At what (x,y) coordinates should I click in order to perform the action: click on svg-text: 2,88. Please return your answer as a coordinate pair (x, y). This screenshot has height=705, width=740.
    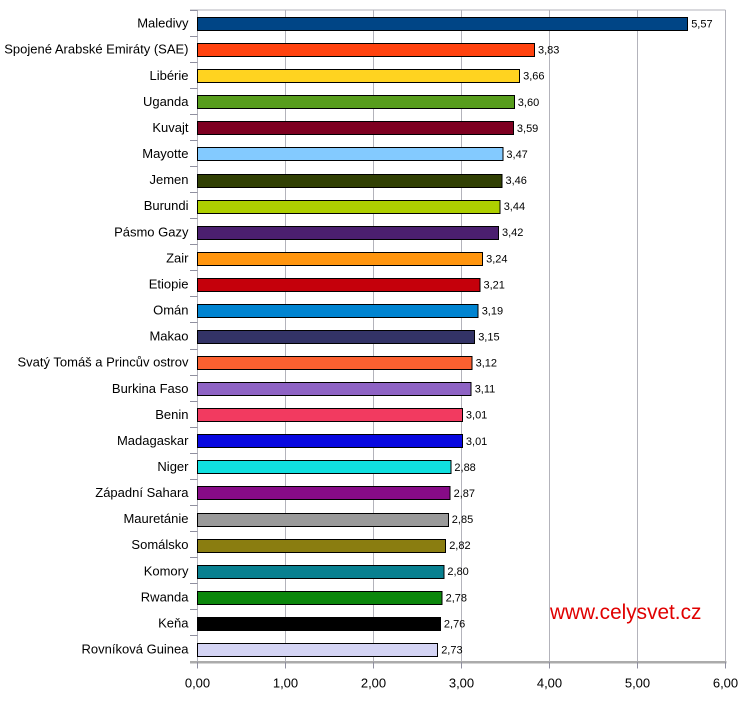
    Looking at the image, I should click on (464, 468).